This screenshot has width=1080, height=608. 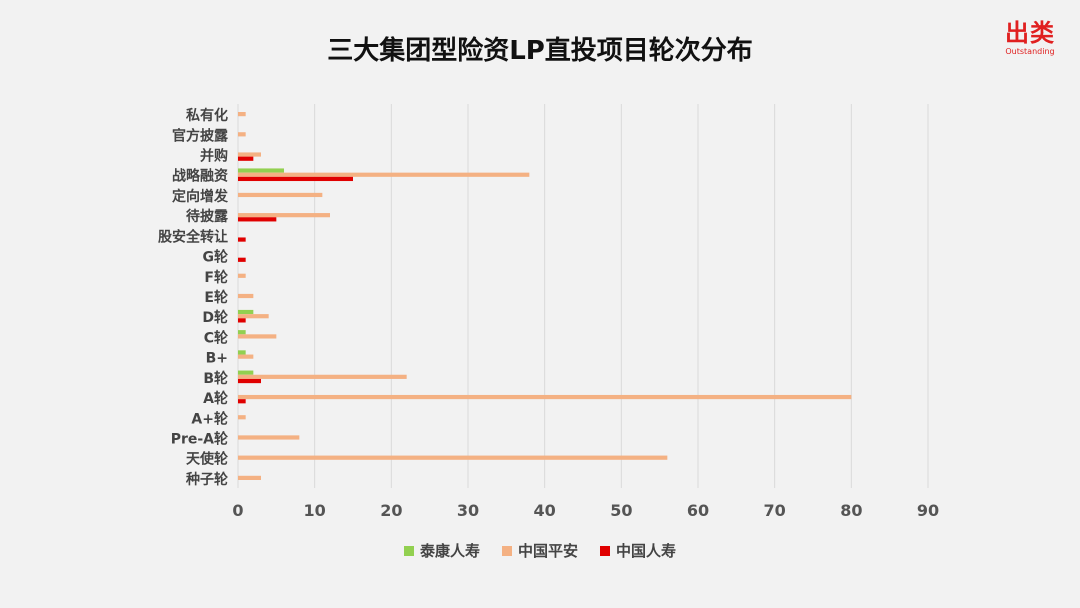 What do you see at coordinates (540, 51) in the screenshot?
I see `chart-title: 三大集团型险资LP直投项目轮次分布` at bounding box center [540, 51].